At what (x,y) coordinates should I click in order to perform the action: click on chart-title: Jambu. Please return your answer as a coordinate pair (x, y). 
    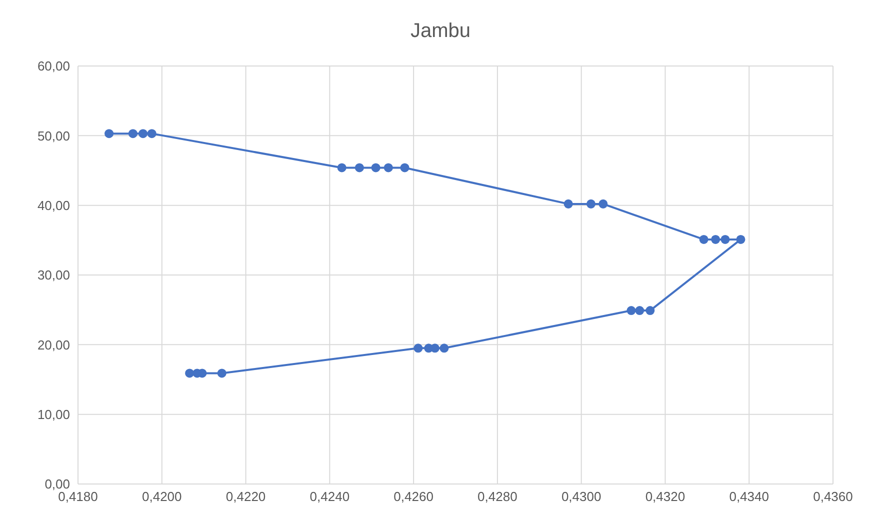
    Looking at the image, I should click on (440, 31).